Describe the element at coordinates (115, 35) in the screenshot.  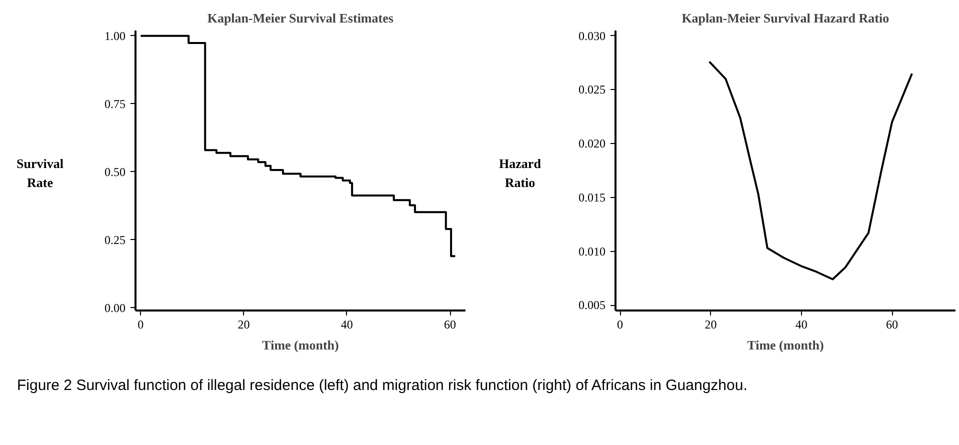
I see `y-tick-label: 1.00` at that location.